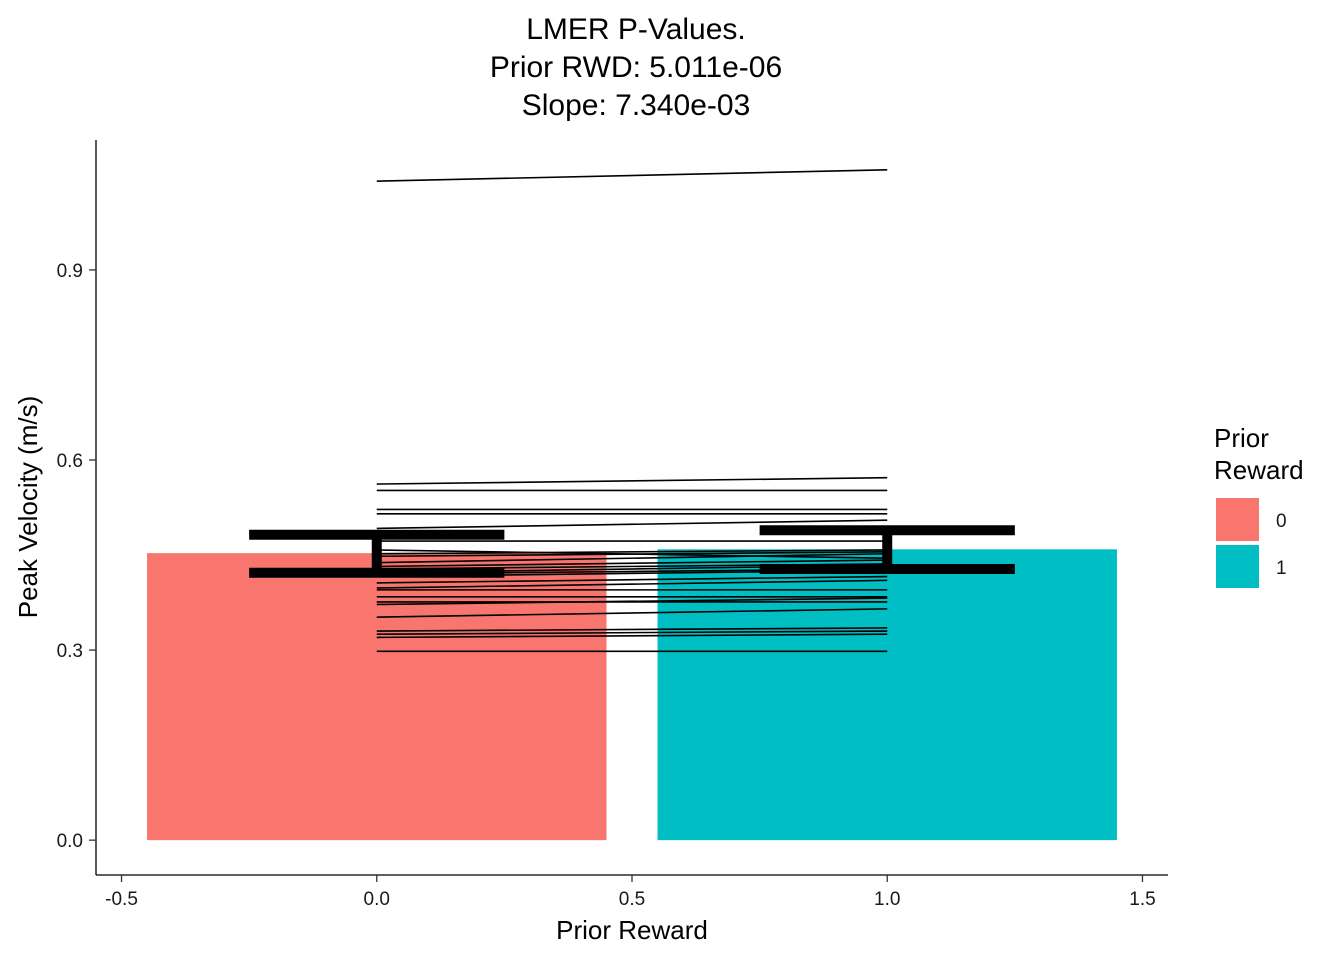 This screenshot has height=960, width=1344. I want to click on y-axis-title: Peak Velocity (m/s), so click(28, 507).